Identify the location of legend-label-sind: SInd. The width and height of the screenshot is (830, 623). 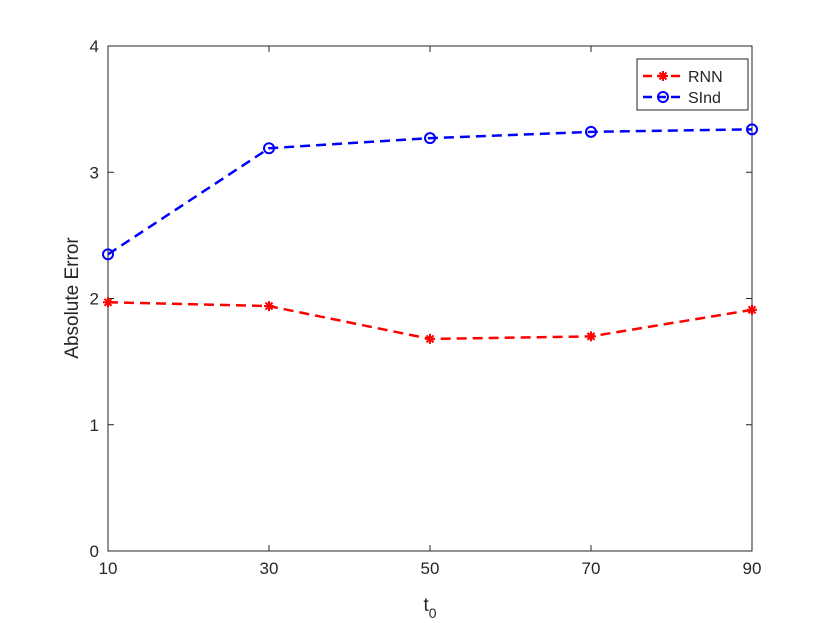
(704, 98).